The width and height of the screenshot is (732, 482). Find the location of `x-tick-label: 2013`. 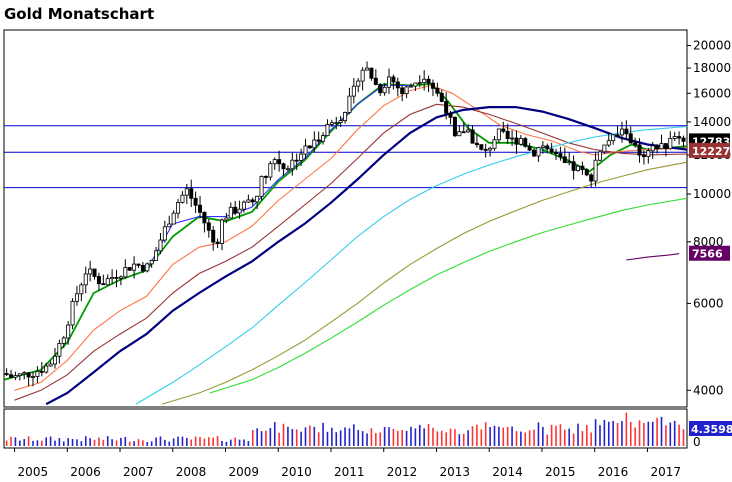

x-tick-label: 2013 is located at coordinates (454, 472).